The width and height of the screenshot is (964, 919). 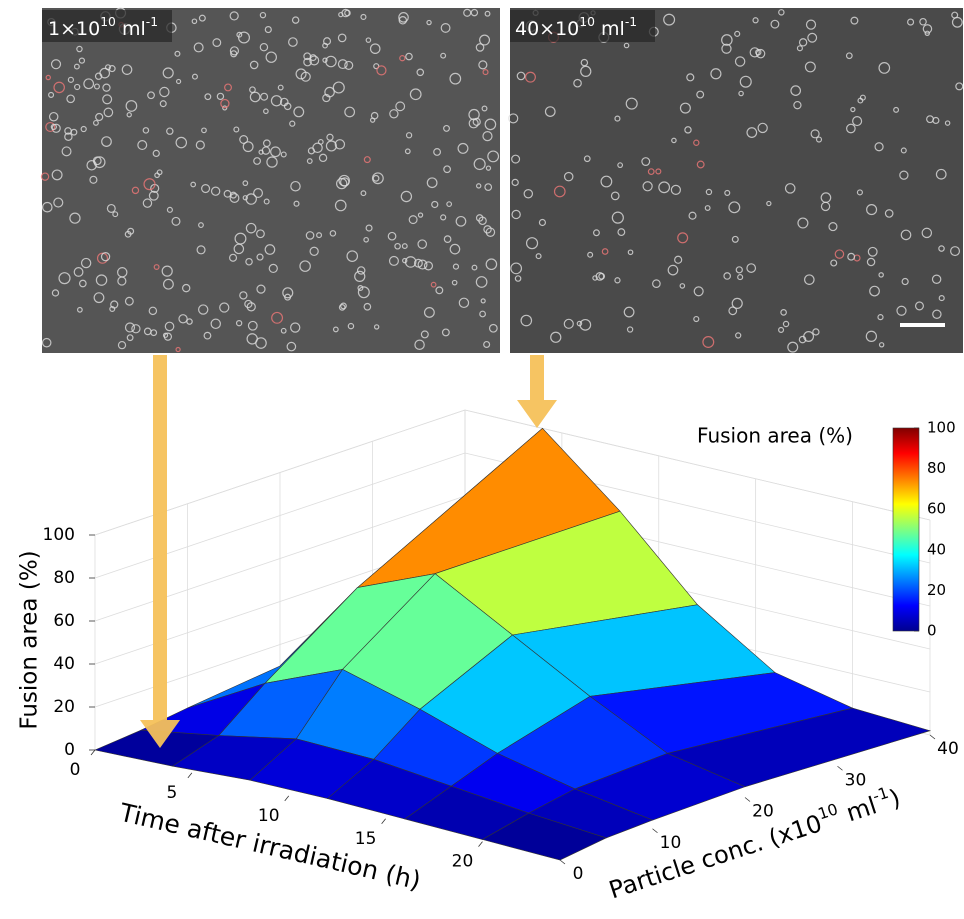 What do you see at coordinates (775, 436) in the screenshot?
I see `colorbar-title: Fusion area (%)` at bounding box center [775, 436].